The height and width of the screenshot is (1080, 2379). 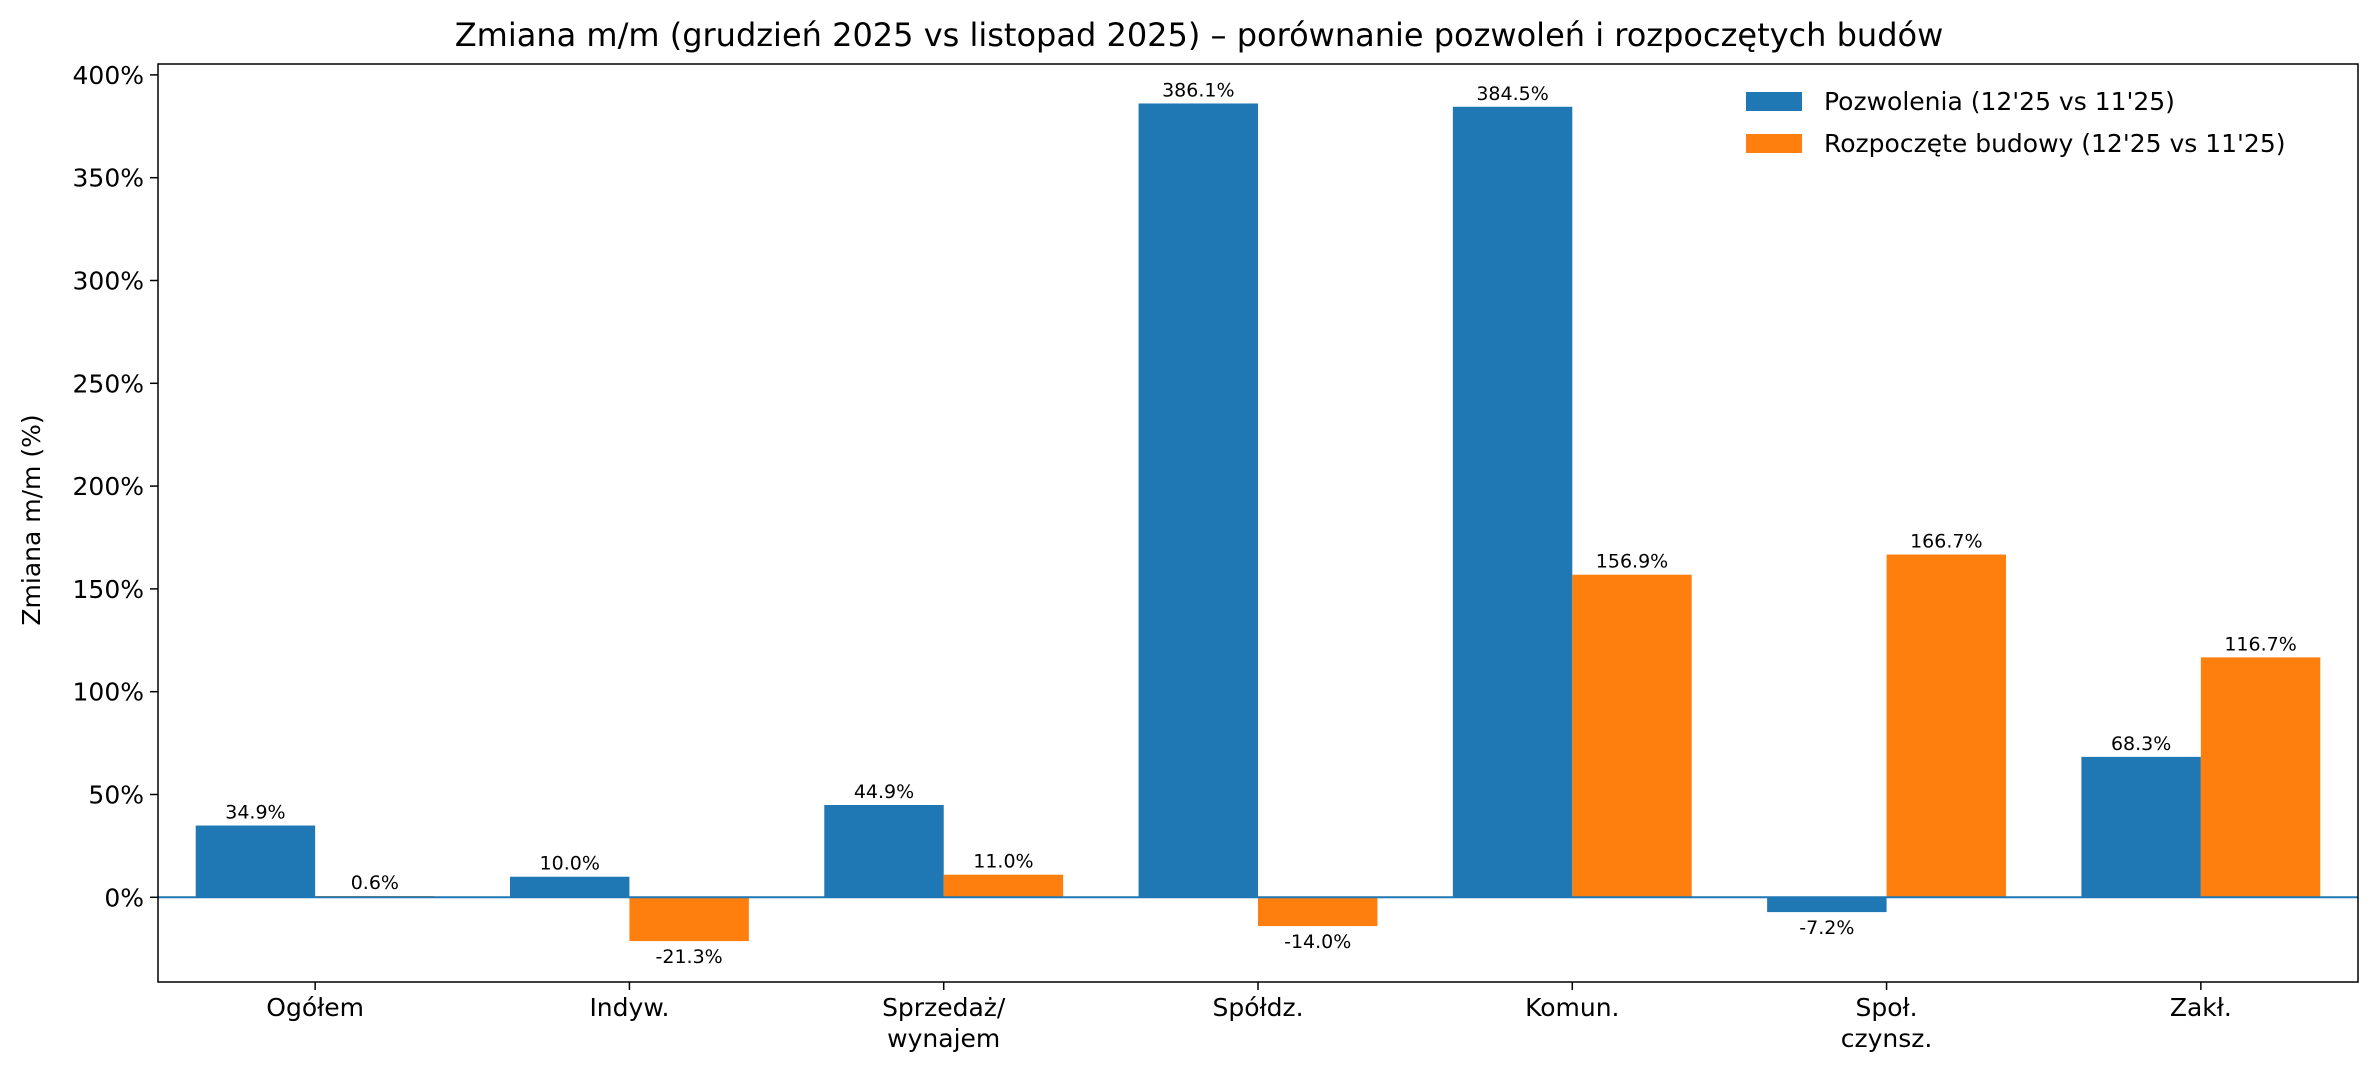 What do you see at coordinates (1999, 101) in the screenshot?
I see `legend-label: Pozwolenia (12'25 vs 11'25)` at bounding box center [1999, 101].